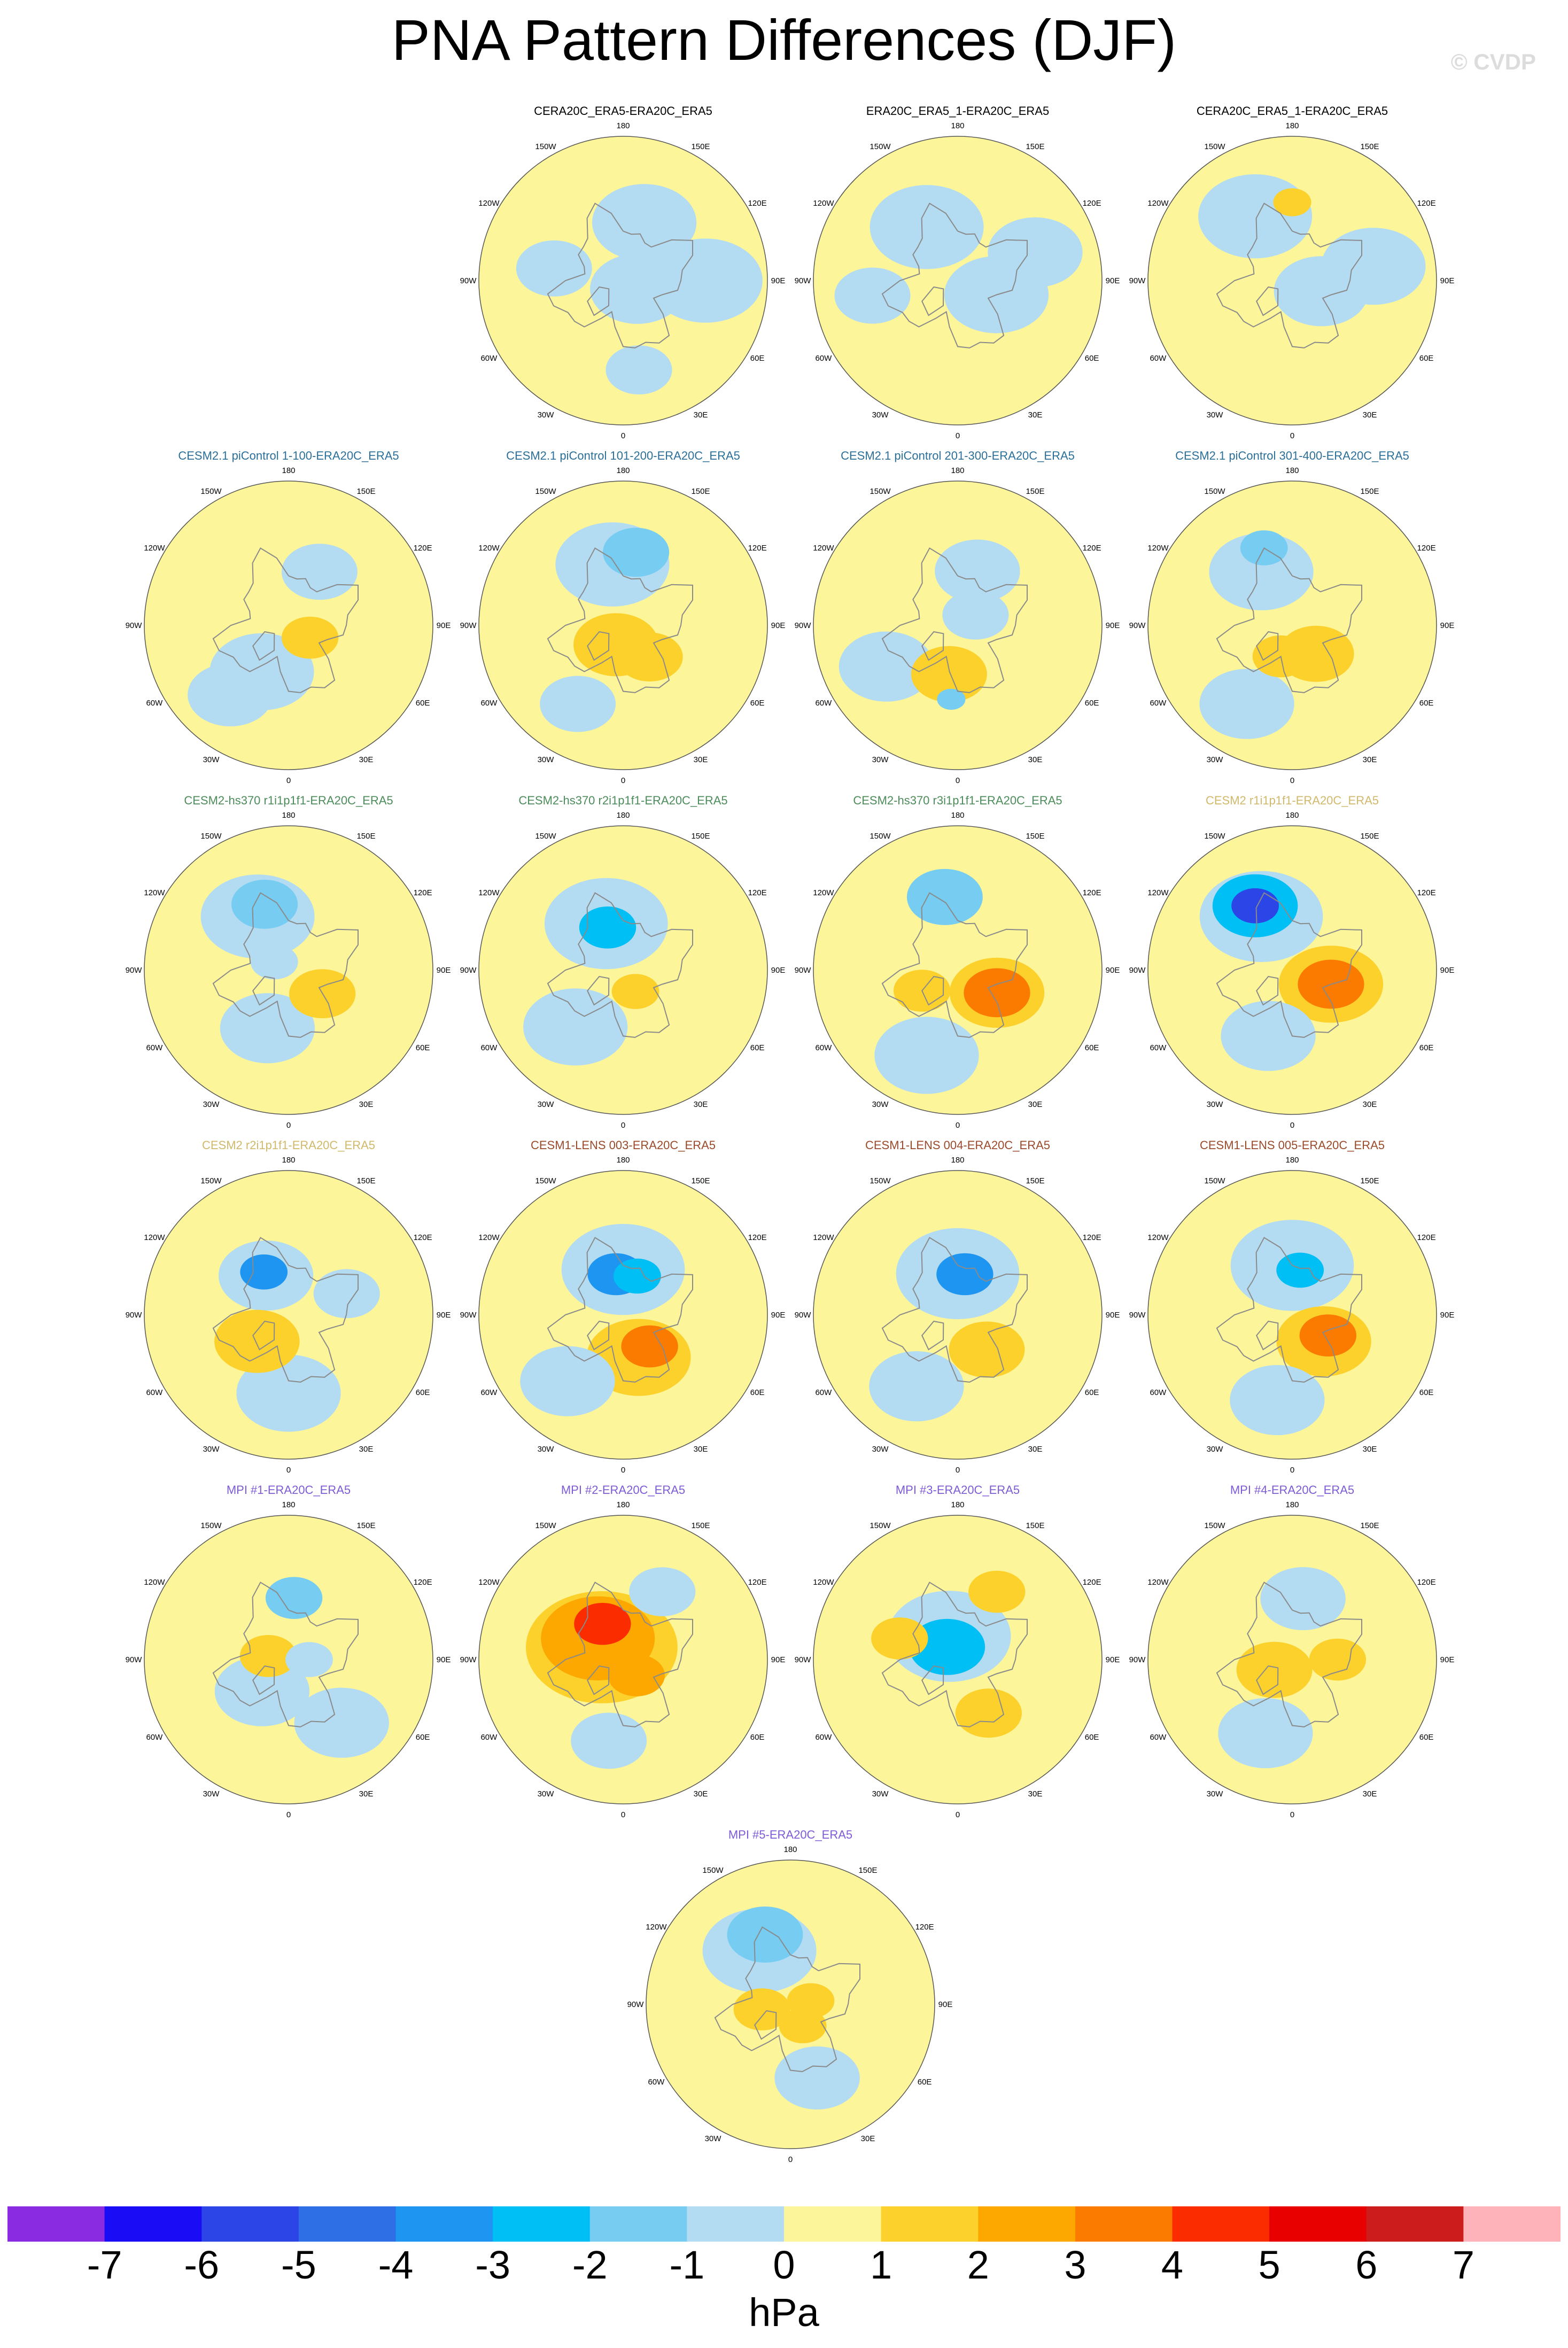 The height and width of the screenshot is (2348, 1568). Describe the element at coordinates (623, 111) in the screenshot. I see `panel-title: CERA20C_ERA5-ERA20C_ERA5` at that location.